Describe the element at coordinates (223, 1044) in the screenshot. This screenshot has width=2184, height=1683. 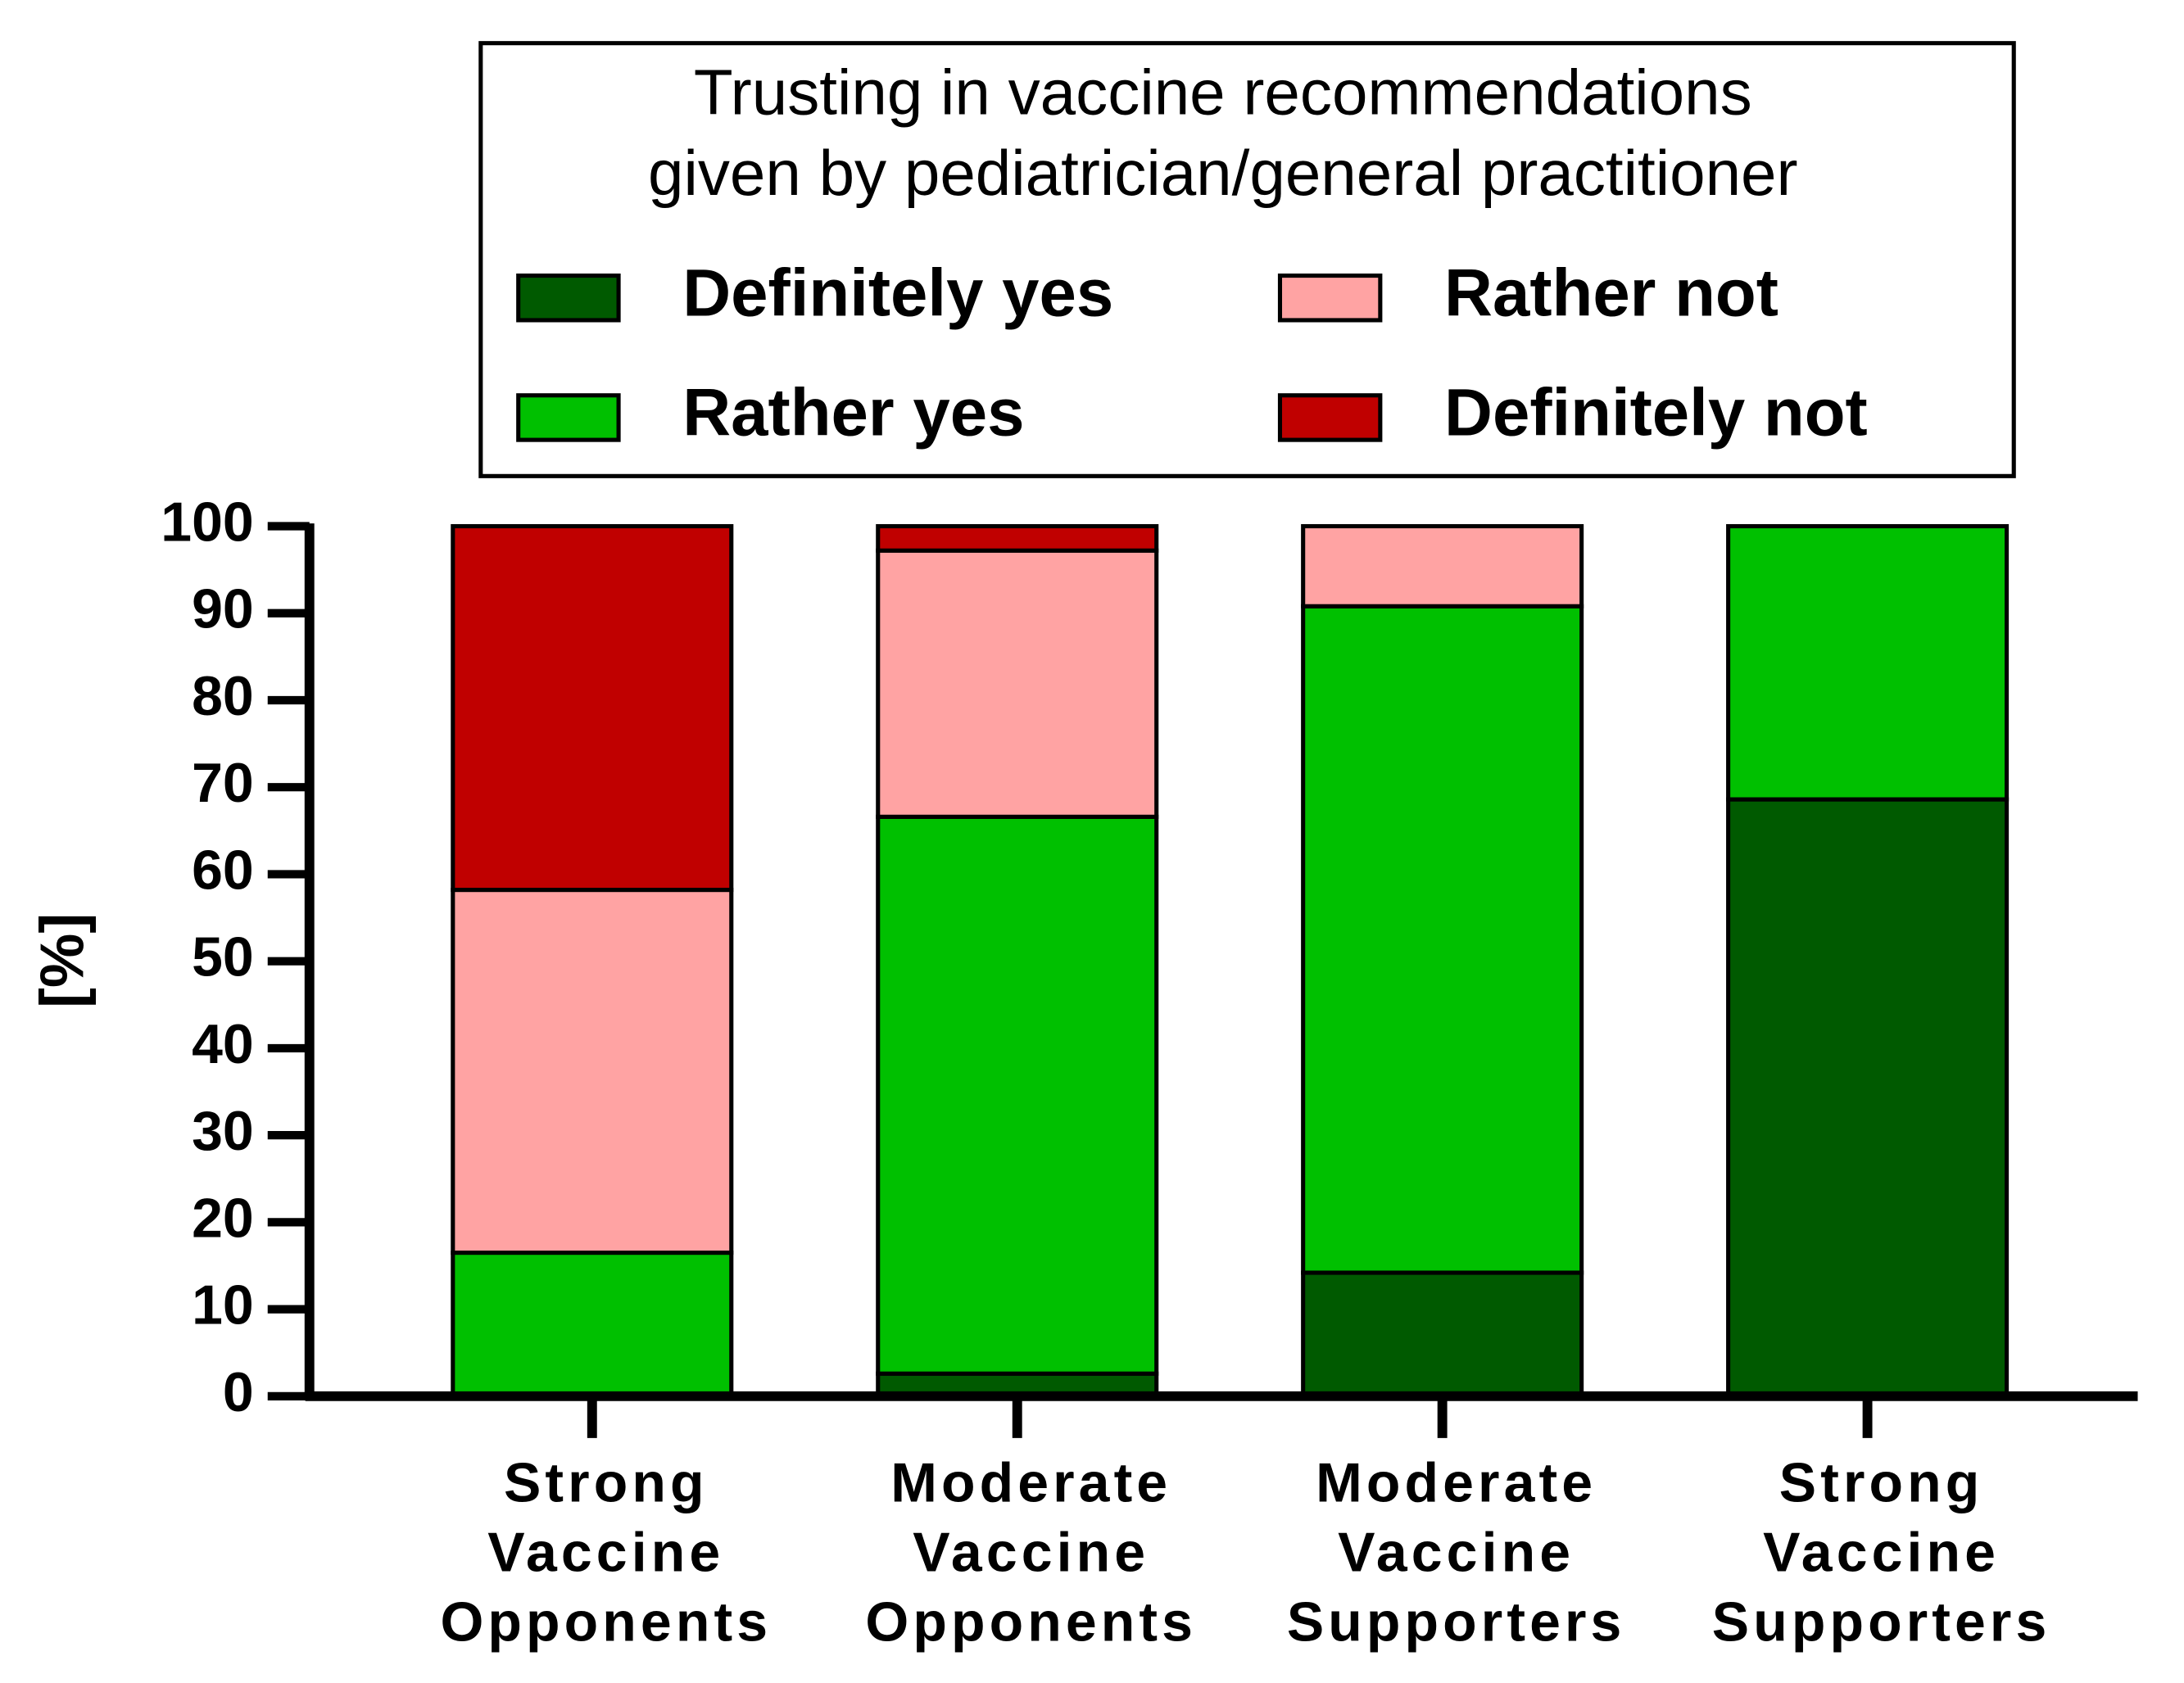
I see `y-tick-label: 40` at that location.